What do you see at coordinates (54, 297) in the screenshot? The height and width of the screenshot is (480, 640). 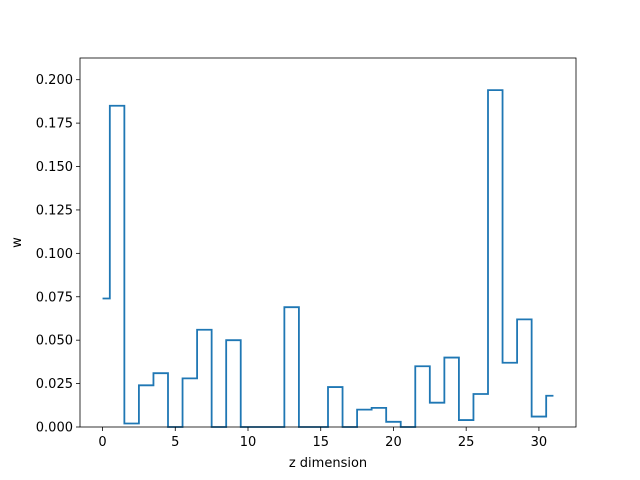 I see `y-tick-label: 0.075` at bounding box center [54, 297].